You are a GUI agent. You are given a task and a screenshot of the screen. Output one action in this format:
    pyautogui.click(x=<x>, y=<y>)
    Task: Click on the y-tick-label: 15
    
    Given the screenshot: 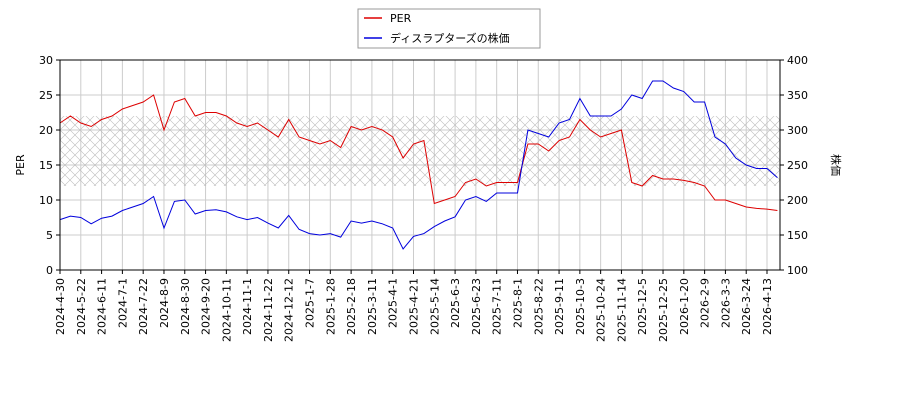 What is the action you would take?
    pyautogui.click(x=46, y=165)
    